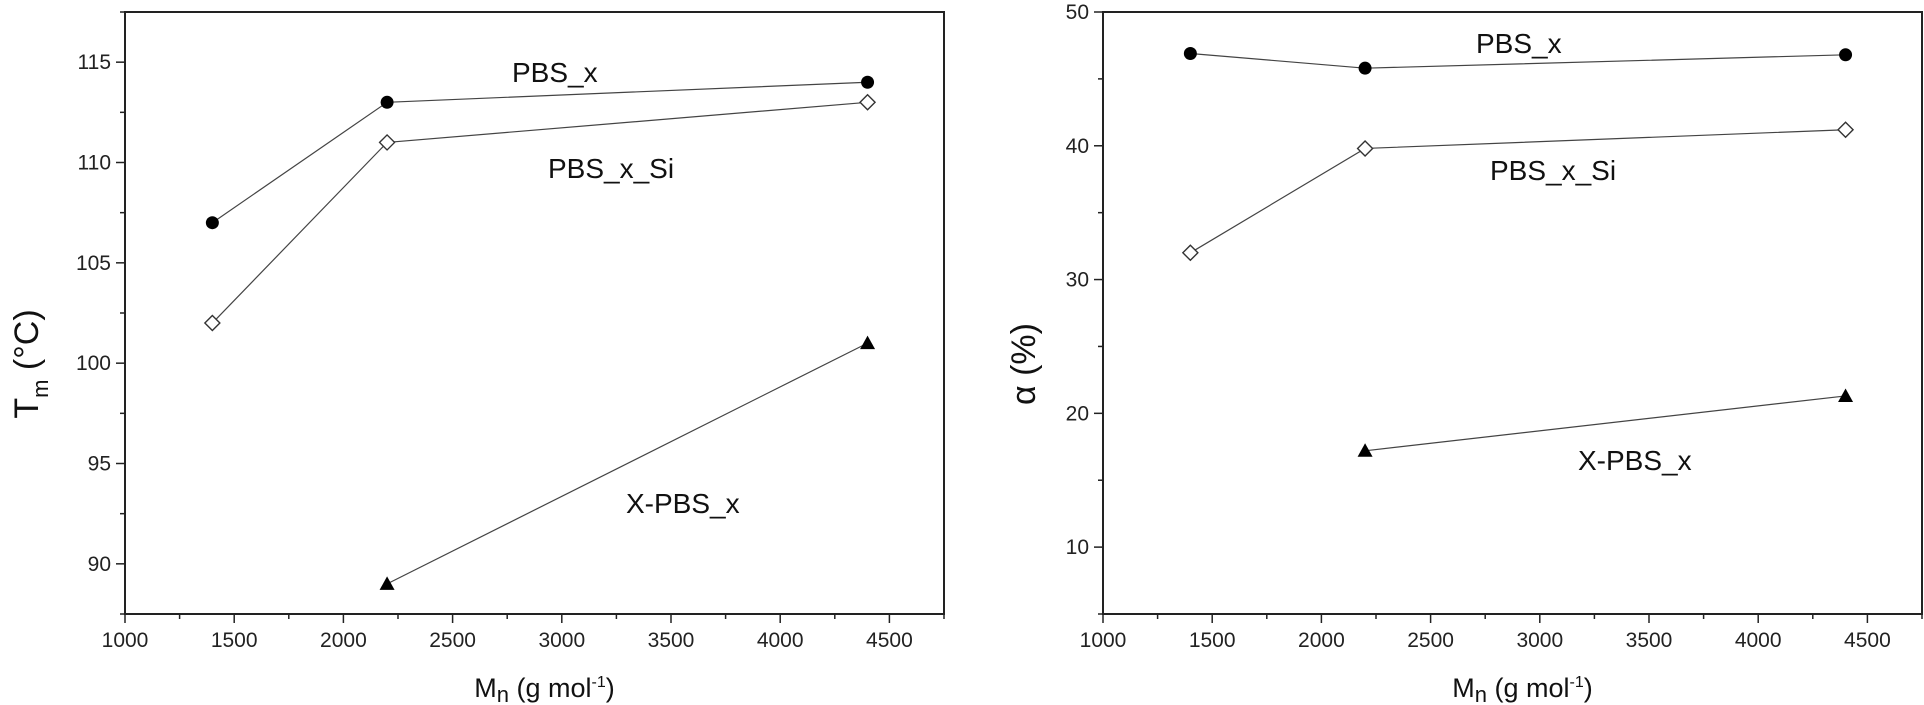 The image size is (1924, 705). I want to click on y-axis-title: α (%), so click(1024, 364).